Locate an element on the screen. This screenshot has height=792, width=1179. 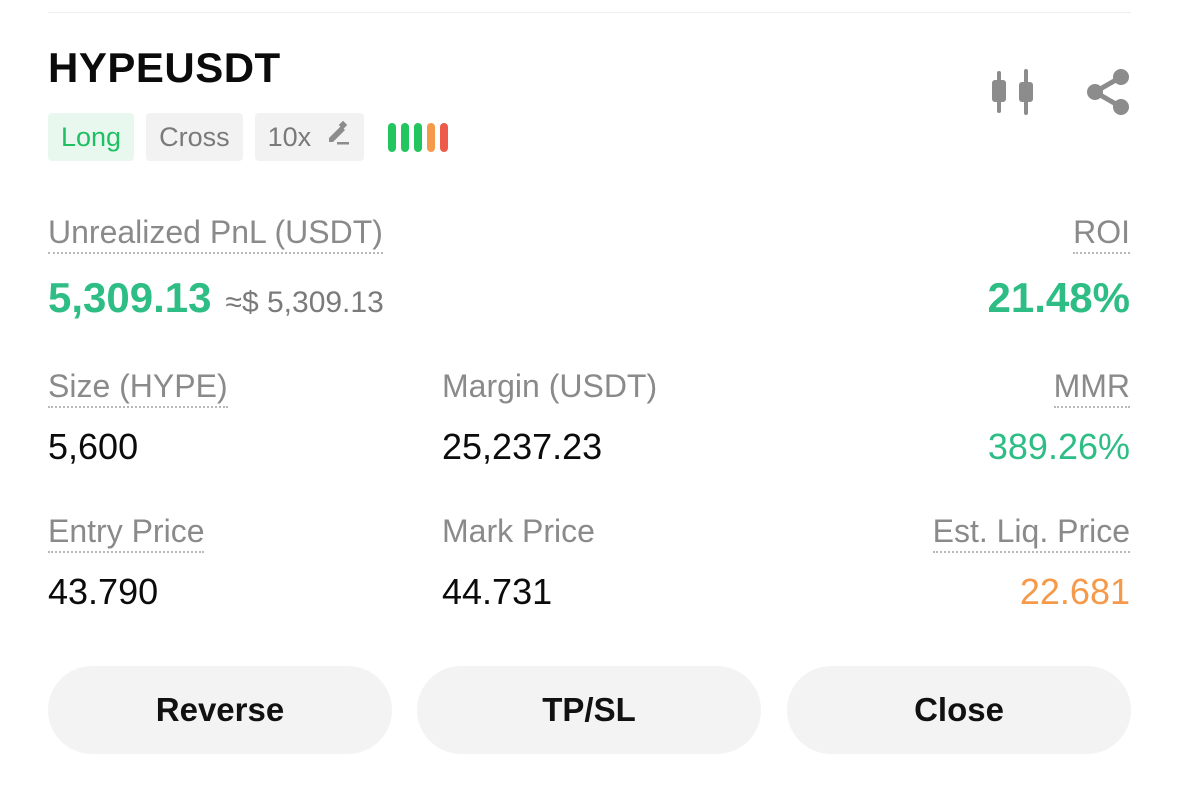
margin-label: Margin (USDT) is located at coordinates (550, 386).